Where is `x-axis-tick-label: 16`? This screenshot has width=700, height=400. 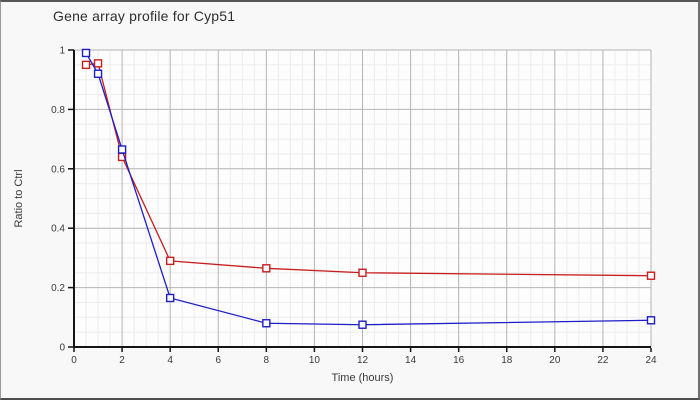
x-axis-tick-label: 16 is located at coordinates (459, 360).